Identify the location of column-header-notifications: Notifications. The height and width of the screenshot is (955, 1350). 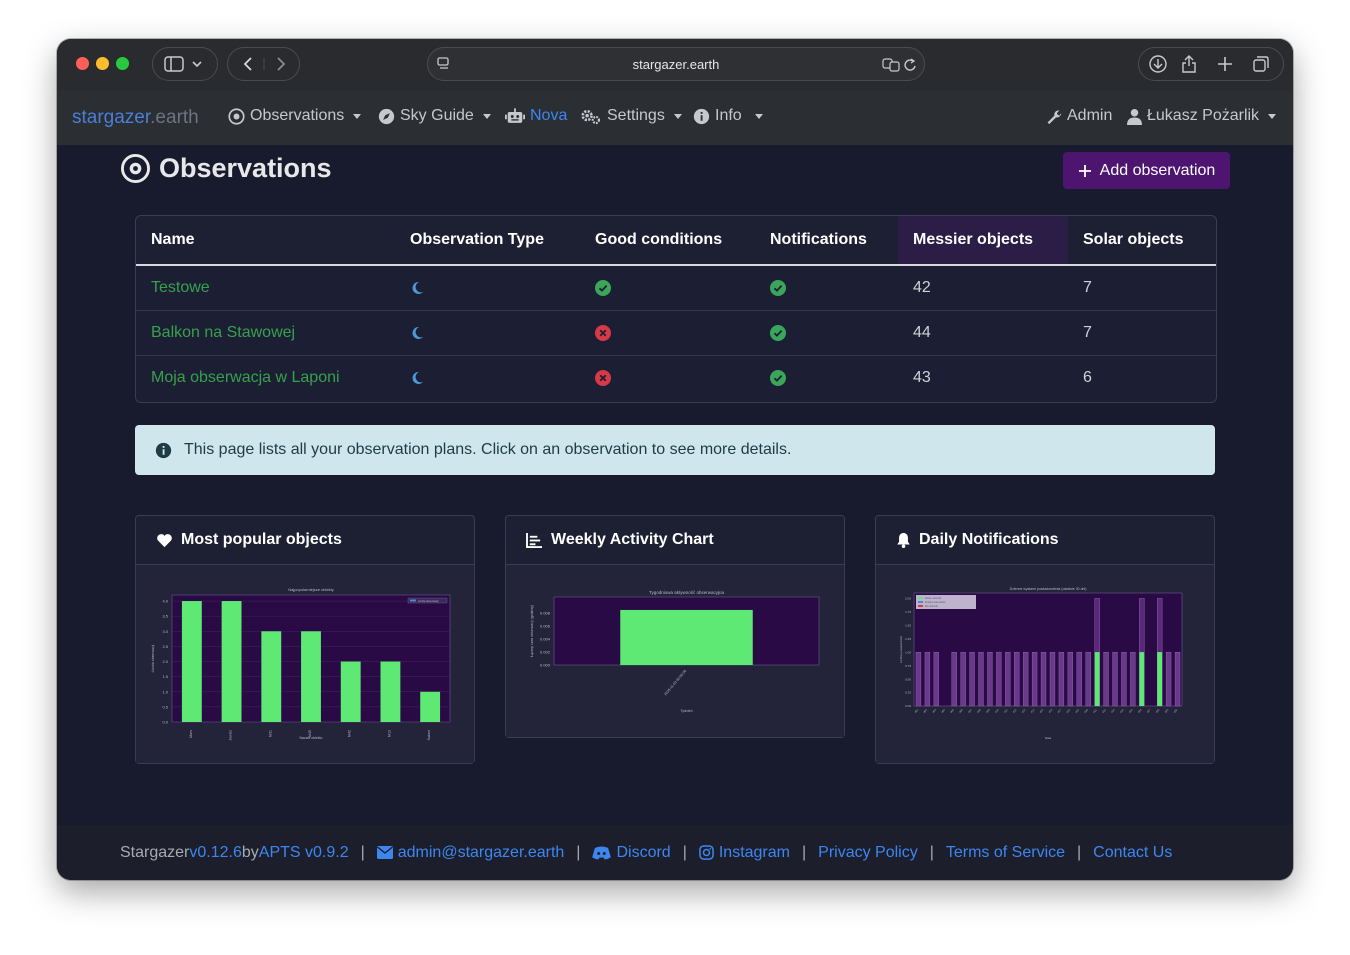
(826, 241).